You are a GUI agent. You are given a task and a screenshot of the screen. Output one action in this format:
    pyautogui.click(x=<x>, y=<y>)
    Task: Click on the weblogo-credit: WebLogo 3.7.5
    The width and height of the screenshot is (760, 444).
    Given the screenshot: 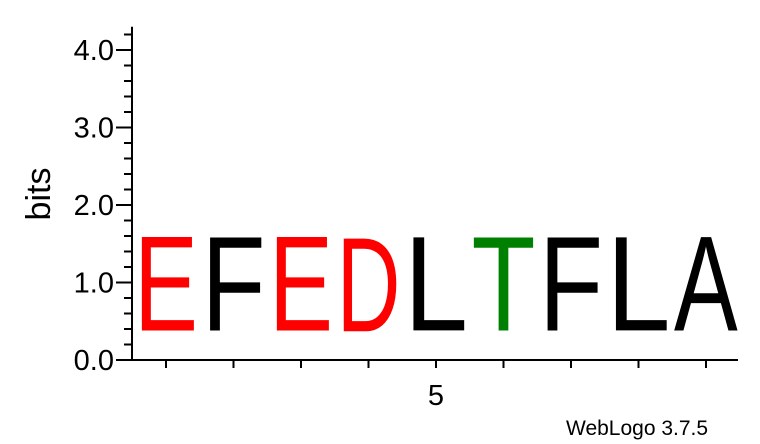 What is the action you would take?
    pyautogui.click(x=637, y=428)
    